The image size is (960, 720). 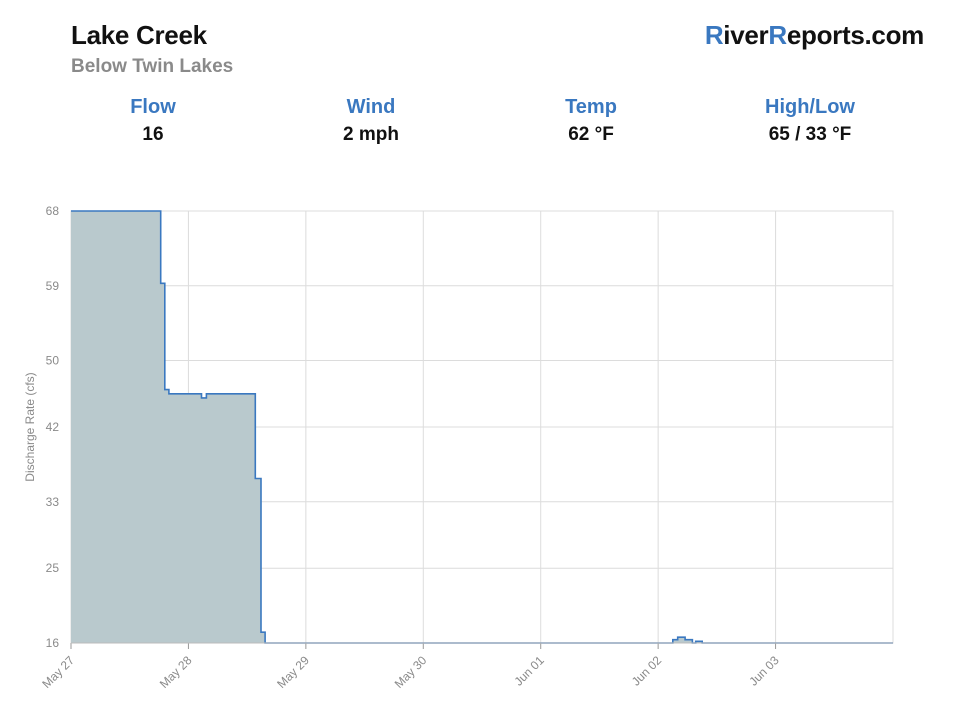 What do you see at coordinates (176, 672) in the screenshot?
I see `x-tick-label: May 28` at bounding box center [176, 672].